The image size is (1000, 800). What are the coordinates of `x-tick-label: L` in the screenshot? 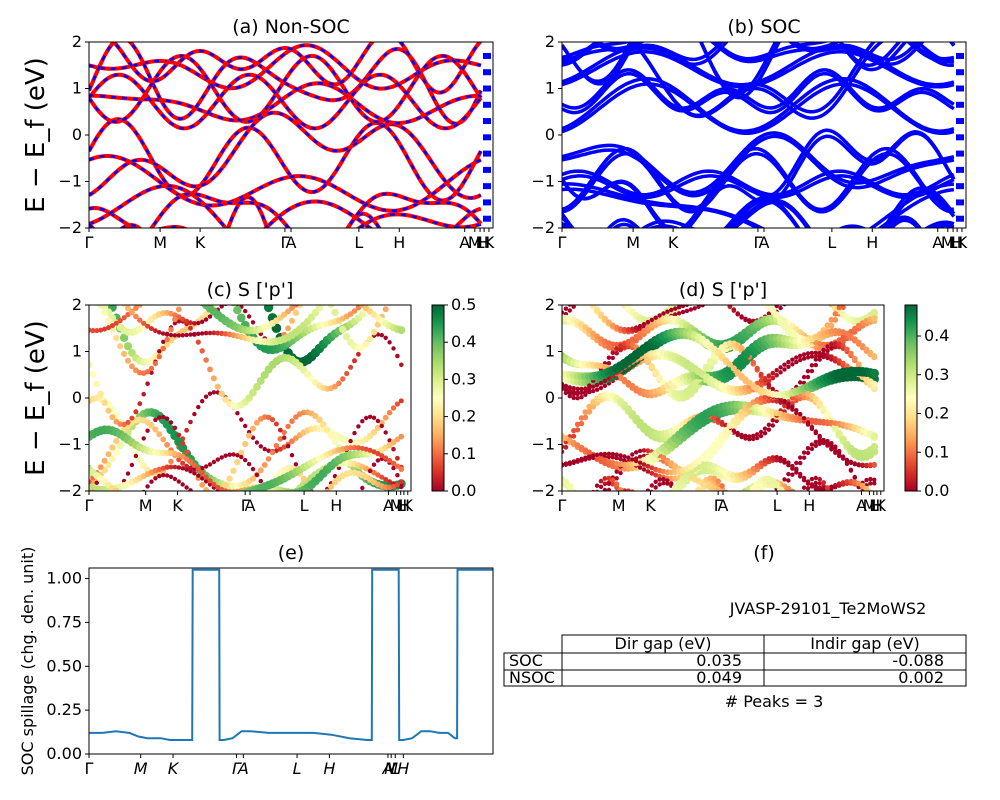 It's located at (873, 505).